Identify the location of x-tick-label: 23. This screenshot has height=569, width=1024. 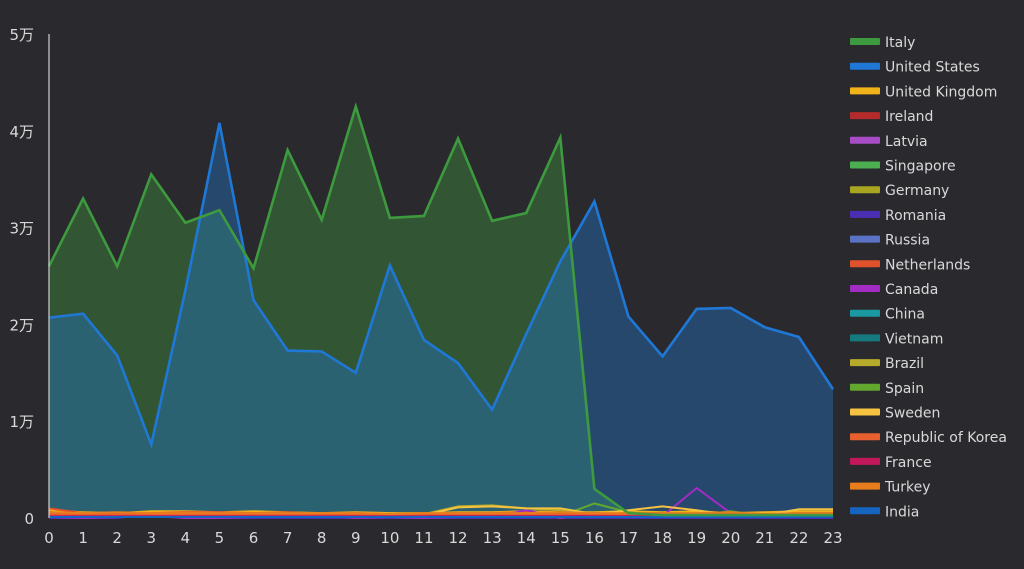
(832, 538).